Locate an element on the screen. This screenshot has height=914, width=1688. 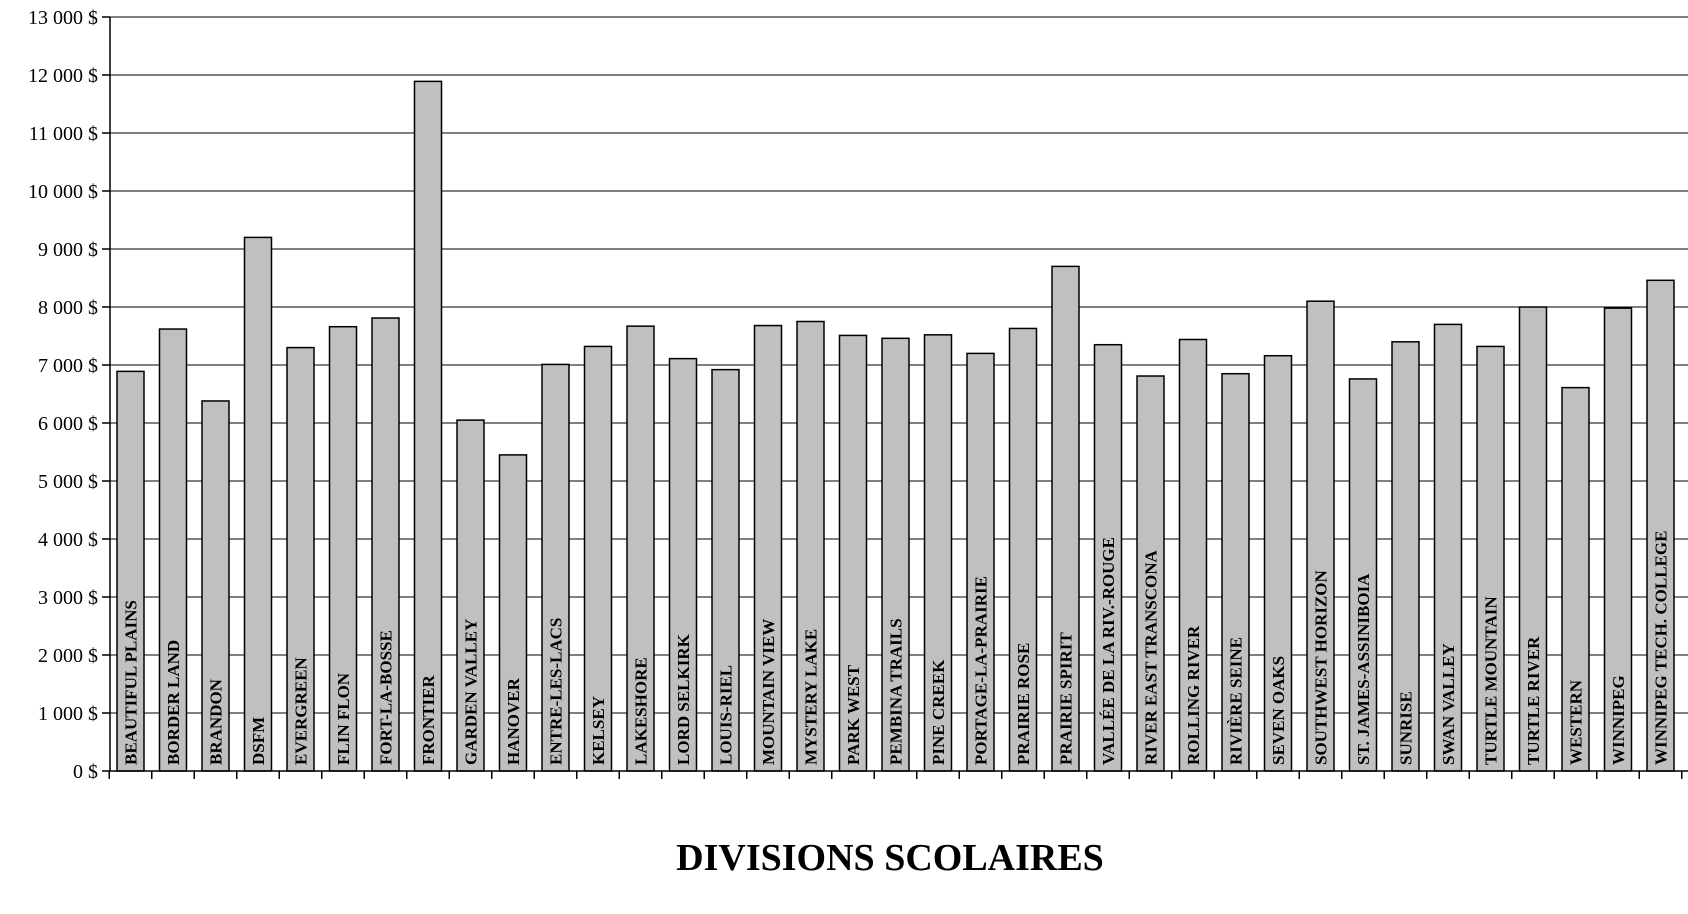
bar-category-label: EVERGREEN is located at coordinates (301, 711).